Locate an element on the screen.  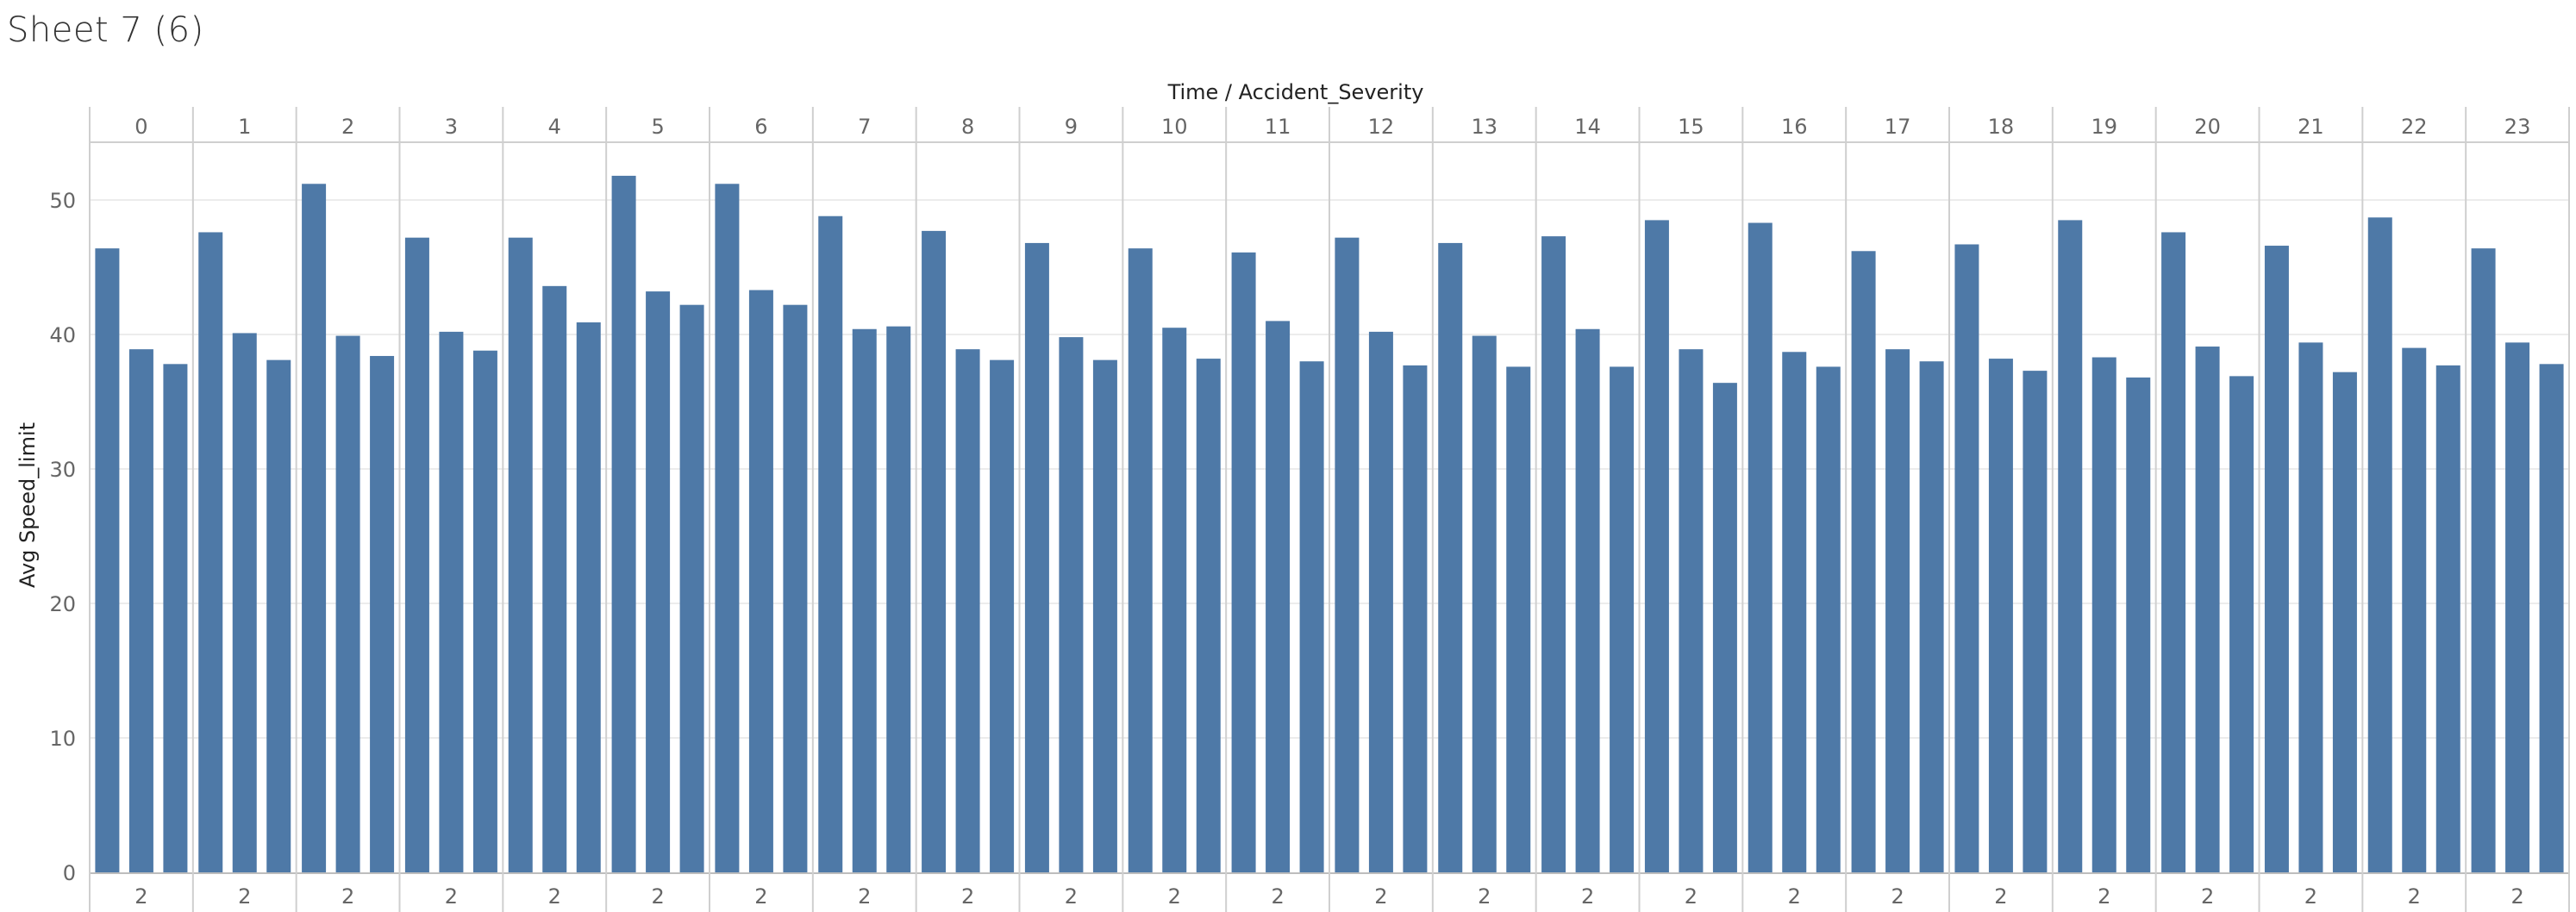
y-tick-label: 20 is located at coordinates (63, 604).